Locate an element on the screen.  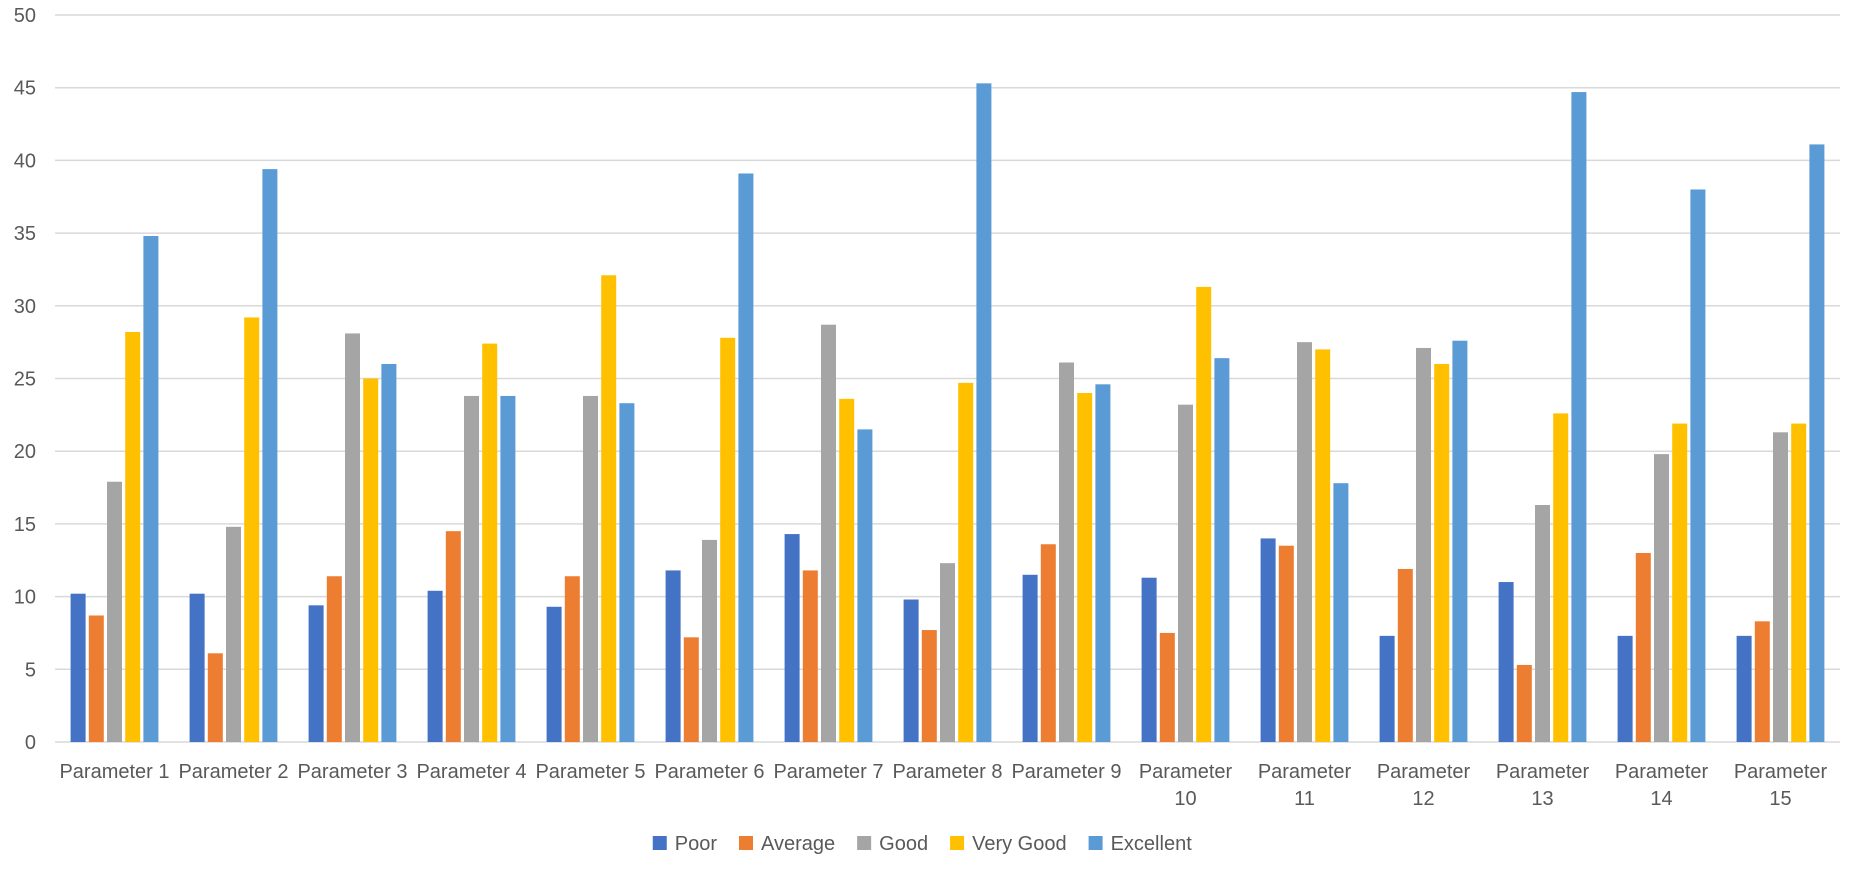
y-tick-label: 30 is located at coordinates (25, 307).